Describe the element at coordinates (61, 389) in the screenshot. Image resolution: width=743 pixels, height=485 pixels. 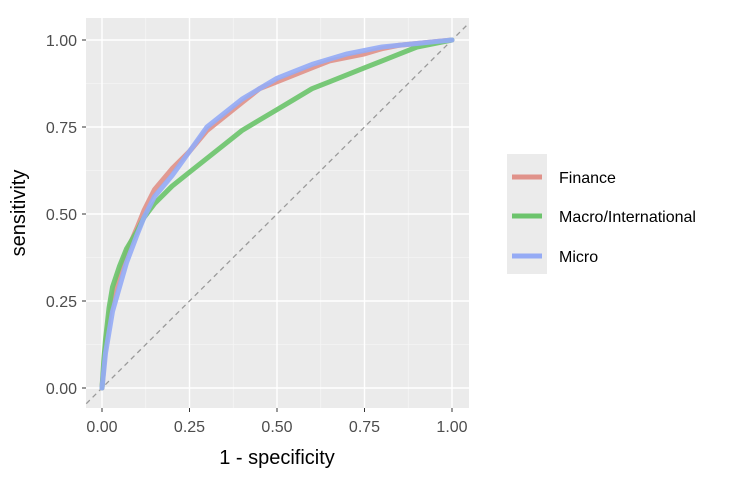
I see `y-tick-label: 0.00` at that location.